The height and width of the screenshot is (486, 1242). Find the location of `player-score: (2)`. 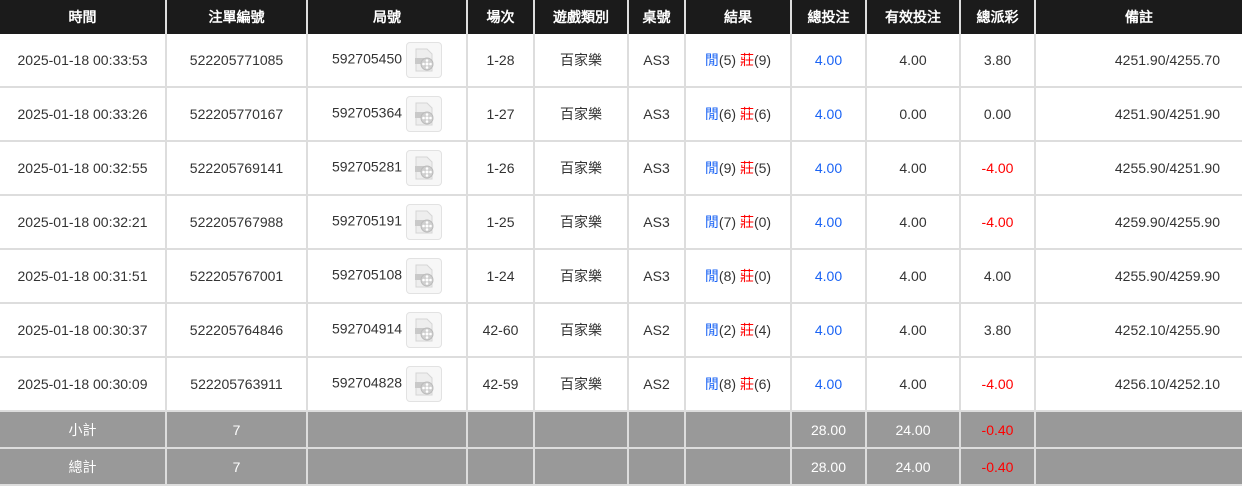

player-score: (2) is located at coordinates (727, 330).